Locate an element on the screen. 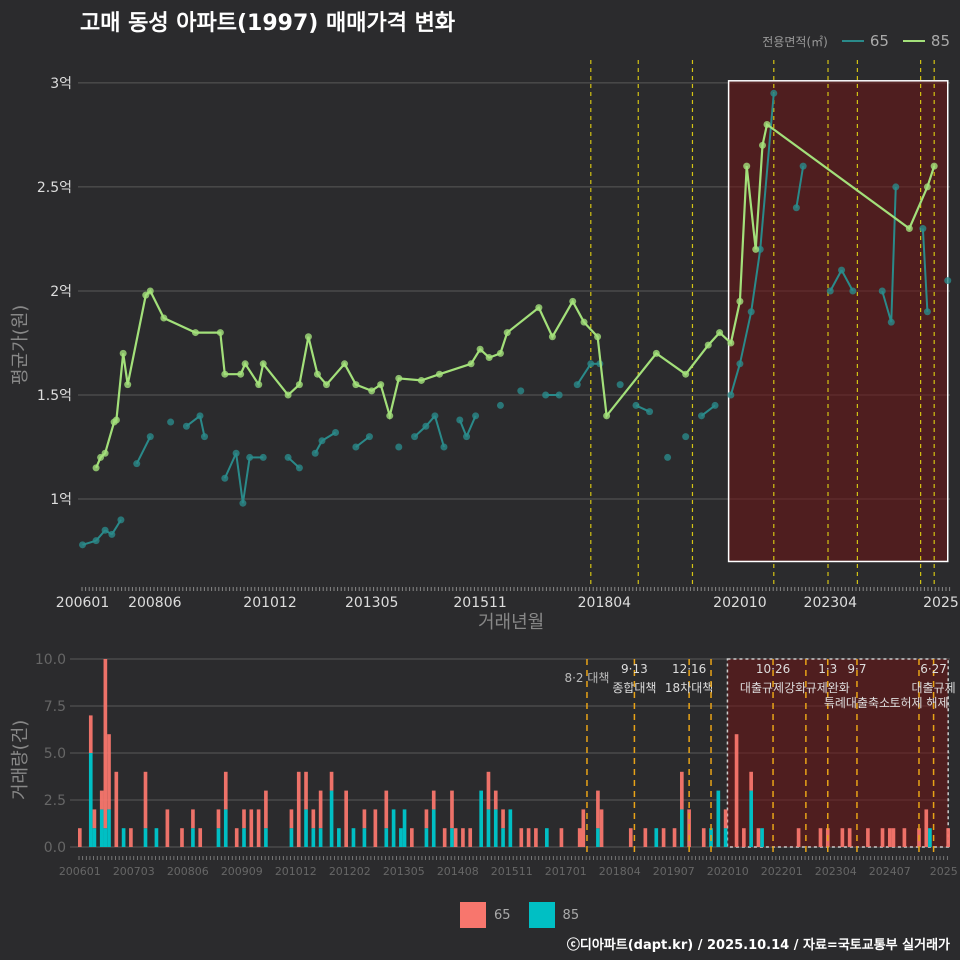  x-tick-label: 201012 is located at coordinates (296, 871).